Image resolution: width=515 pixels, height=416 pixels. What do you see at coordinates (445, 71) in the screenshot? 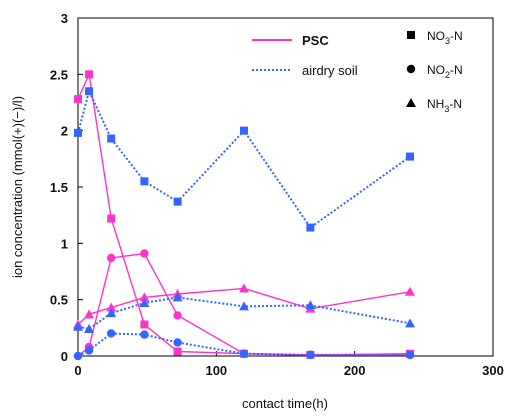
I see `legend-marker-label-1: NO2-N` at bounding box center [445, 71].